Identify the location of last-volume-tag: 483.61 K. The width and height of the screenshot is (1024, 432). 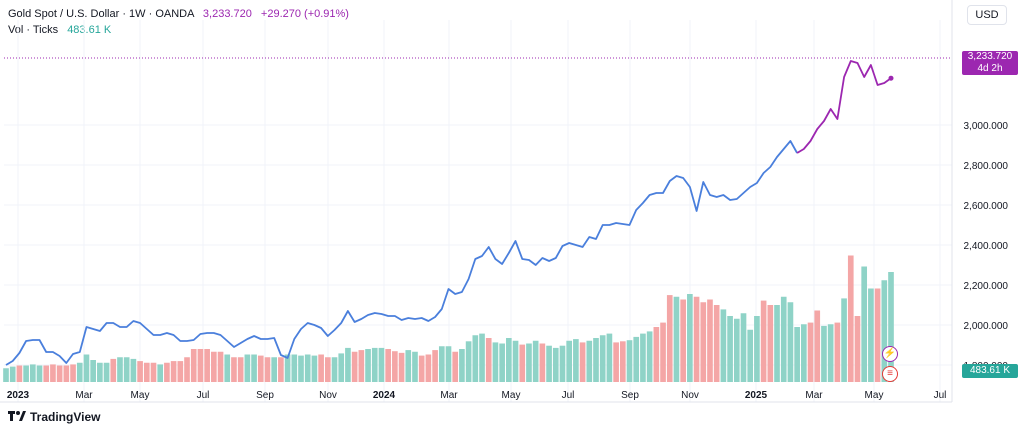
(990, 371).